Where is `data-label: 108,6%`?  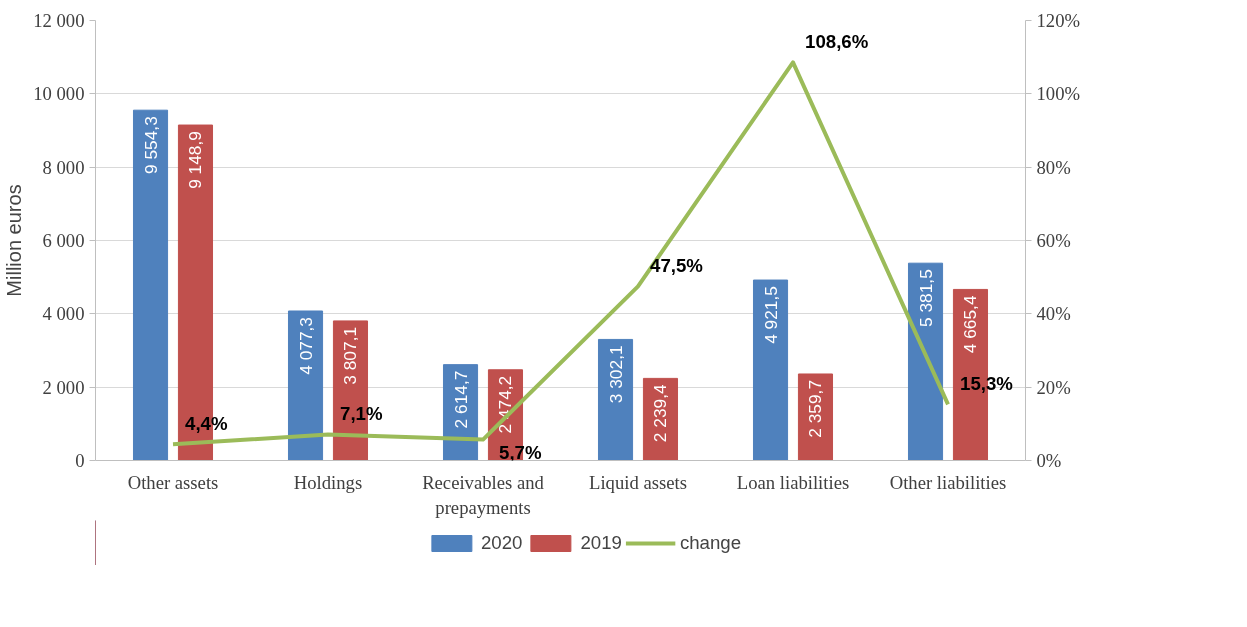 data-label: 108,6% is located at coordinates (837, 42).